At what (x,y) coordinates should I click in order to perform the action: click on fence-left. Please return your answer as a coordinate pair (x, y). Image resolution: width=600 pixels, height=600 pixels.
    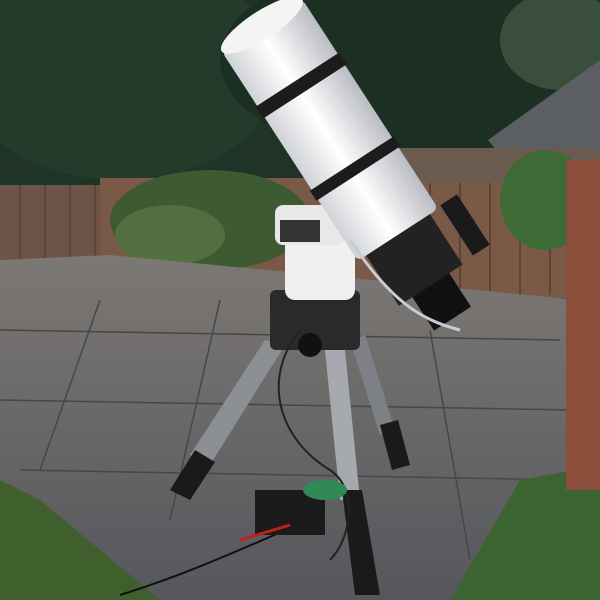
    Looking at the image, I should click on (55, 222).